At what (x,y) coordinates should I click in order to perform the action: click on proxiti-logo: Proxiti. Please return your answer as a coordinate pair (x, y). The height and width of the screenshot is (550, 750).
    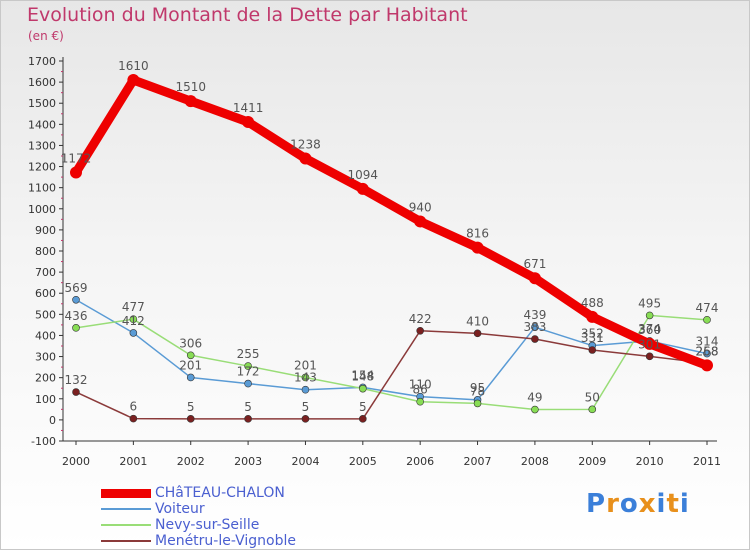
    Looking at the image, I should click on (638, 504).